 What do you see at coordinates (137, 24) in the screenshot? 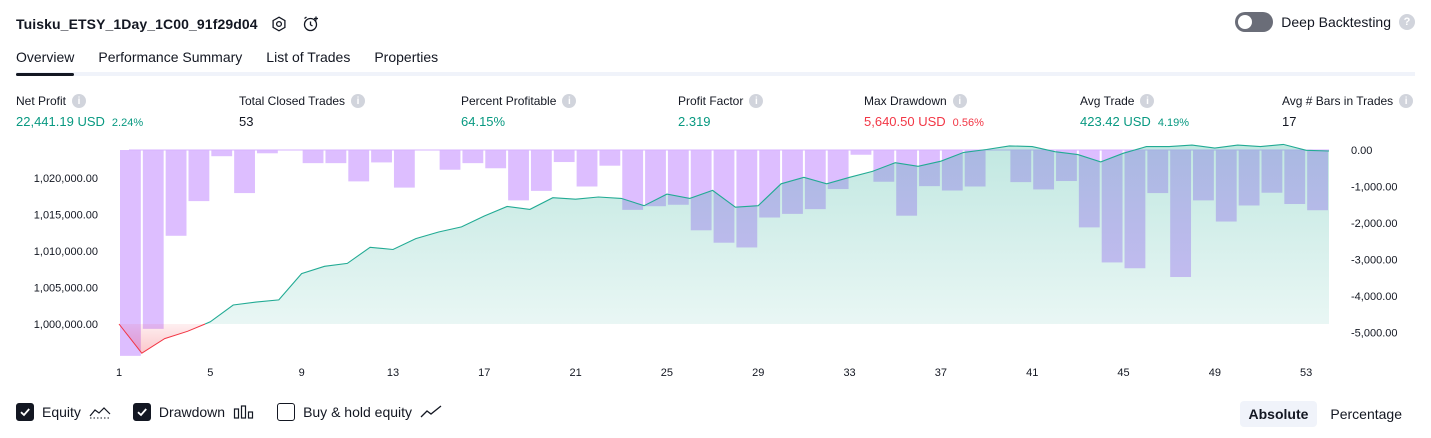
I see `strategy-title: Tuisku_ETSY_1Day_1C00_91f29d04` at bounding box center [137, 24].